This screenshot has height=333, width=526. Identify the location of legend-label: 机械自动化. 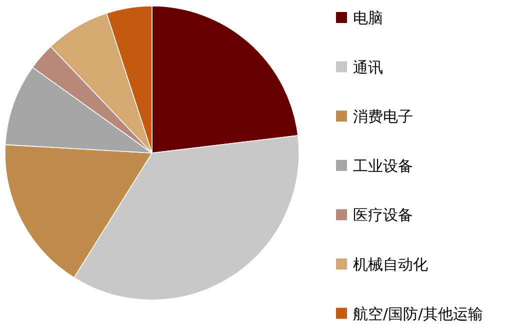
(390, 265).